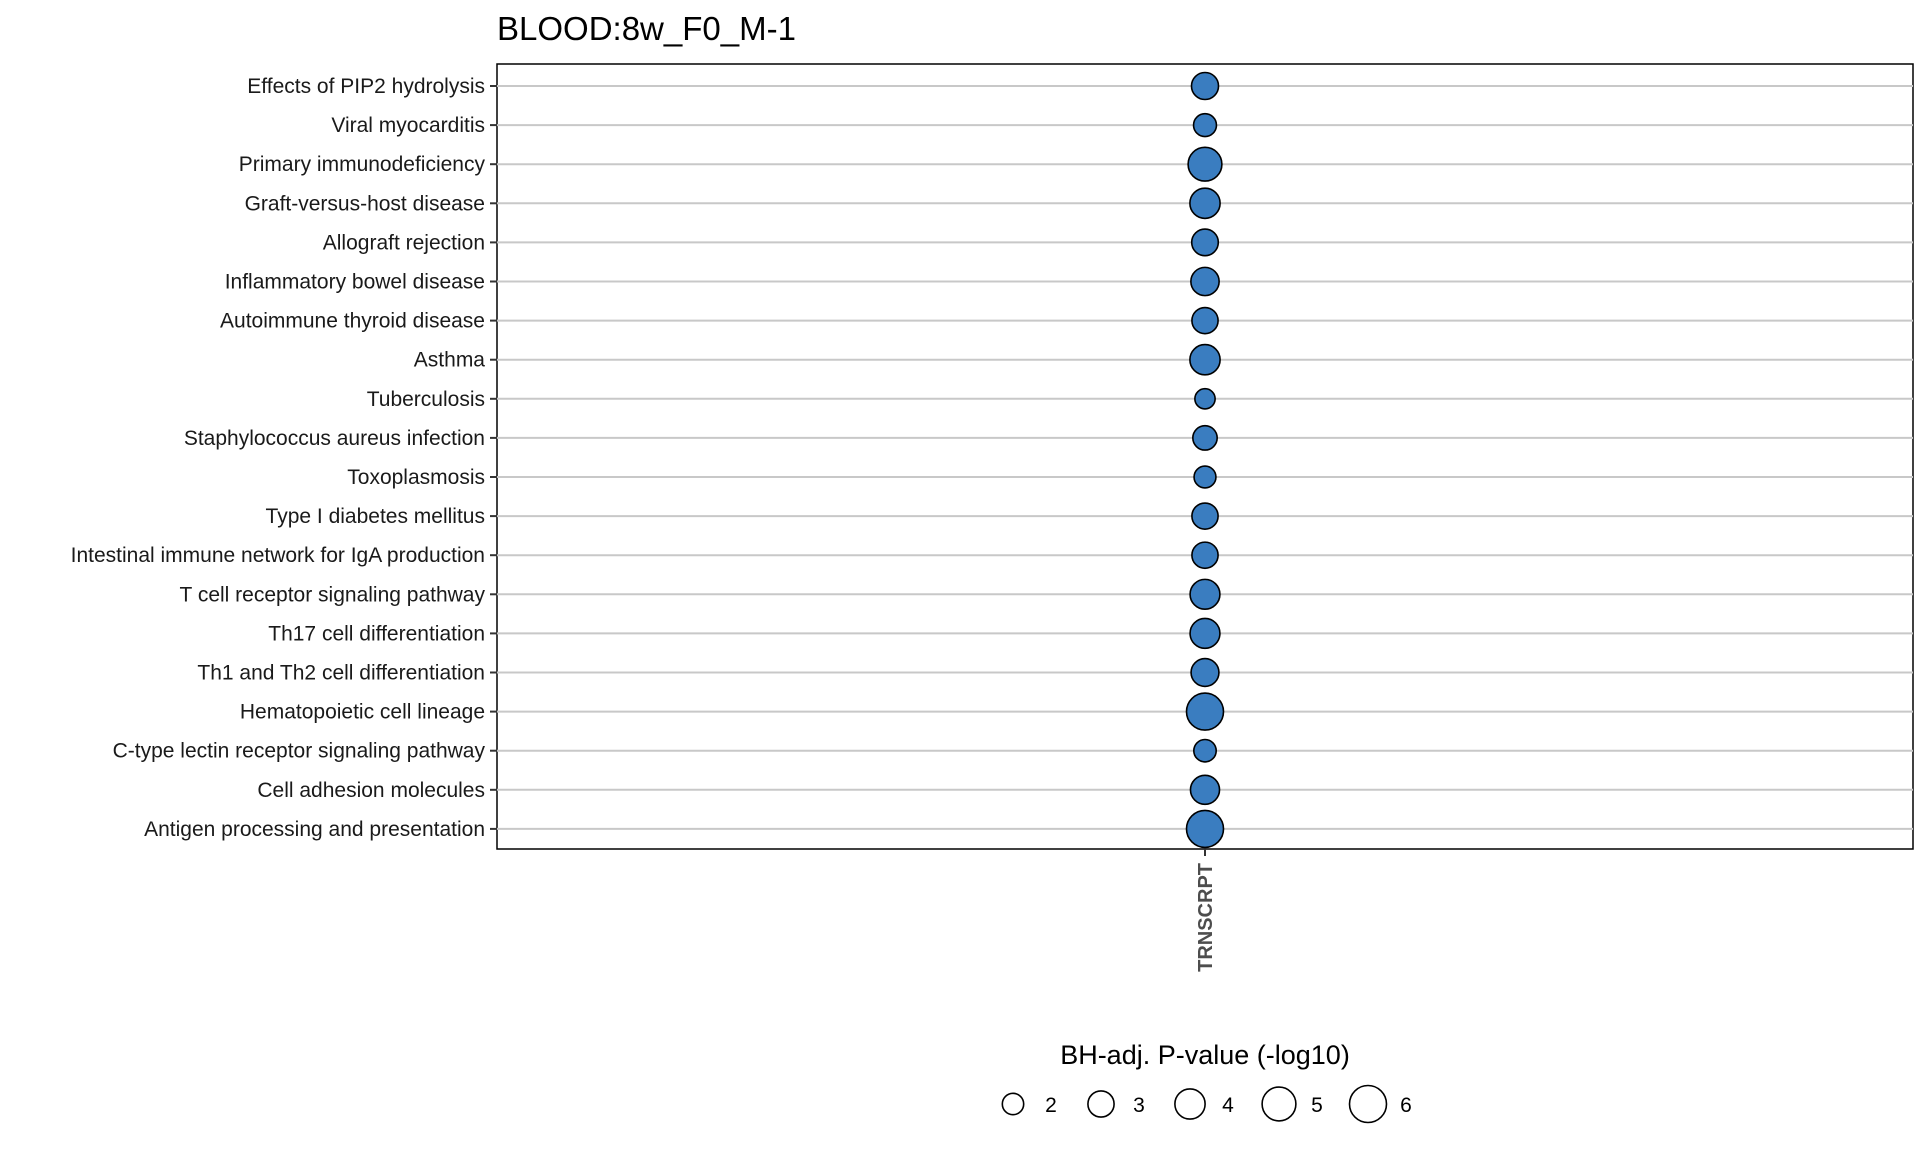 The image size is (1920, 1152). Describe the element at coordinates (352, 321) in the screenshot. I see `y-tick-label-autoimmune-thyroid-disease: Autoimmune thyroid disease` at that location.